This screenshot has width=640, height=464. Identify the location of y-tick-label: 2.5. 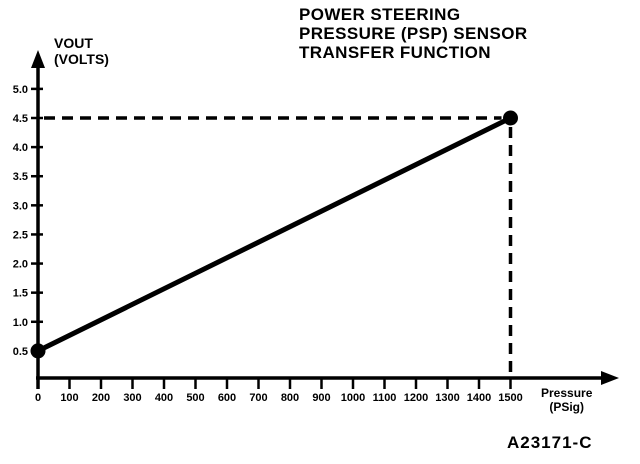
(20, 235).